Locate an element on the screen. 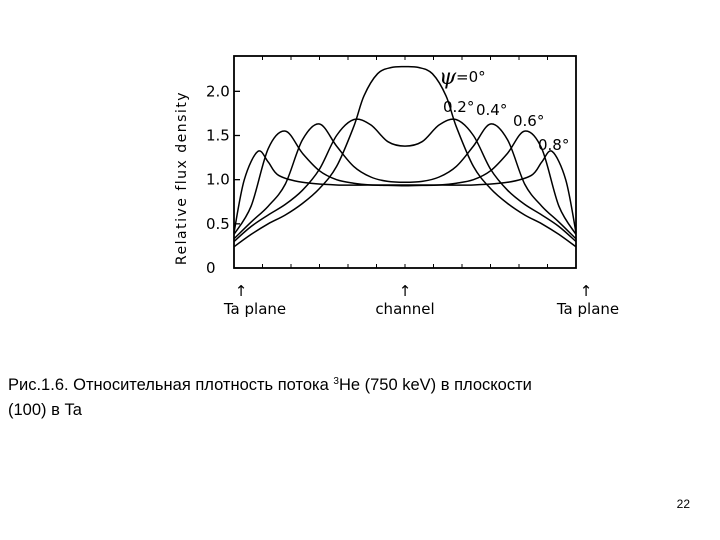 The height and width of the screenshot is (540, 720). caption-isotope-mass: 3 is located at coordinates (336, 381).